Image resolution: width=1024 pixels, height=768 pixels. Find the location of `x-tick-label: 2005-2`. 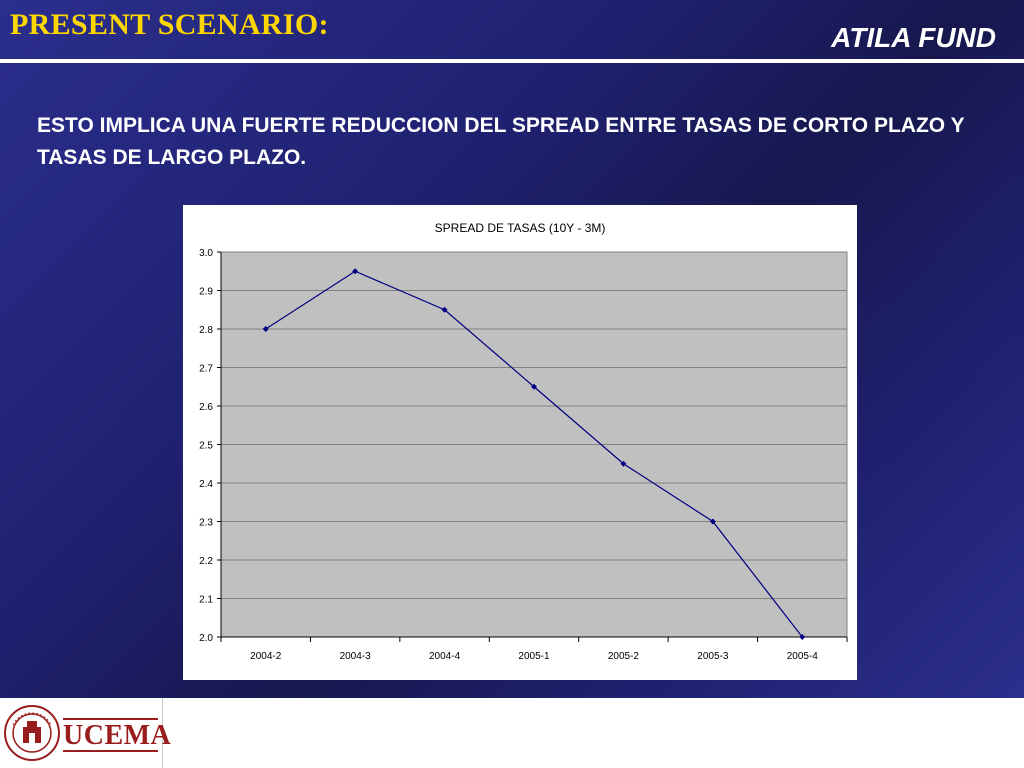

x-tick-label: 2005-2 is located at coordinates (624, 656).